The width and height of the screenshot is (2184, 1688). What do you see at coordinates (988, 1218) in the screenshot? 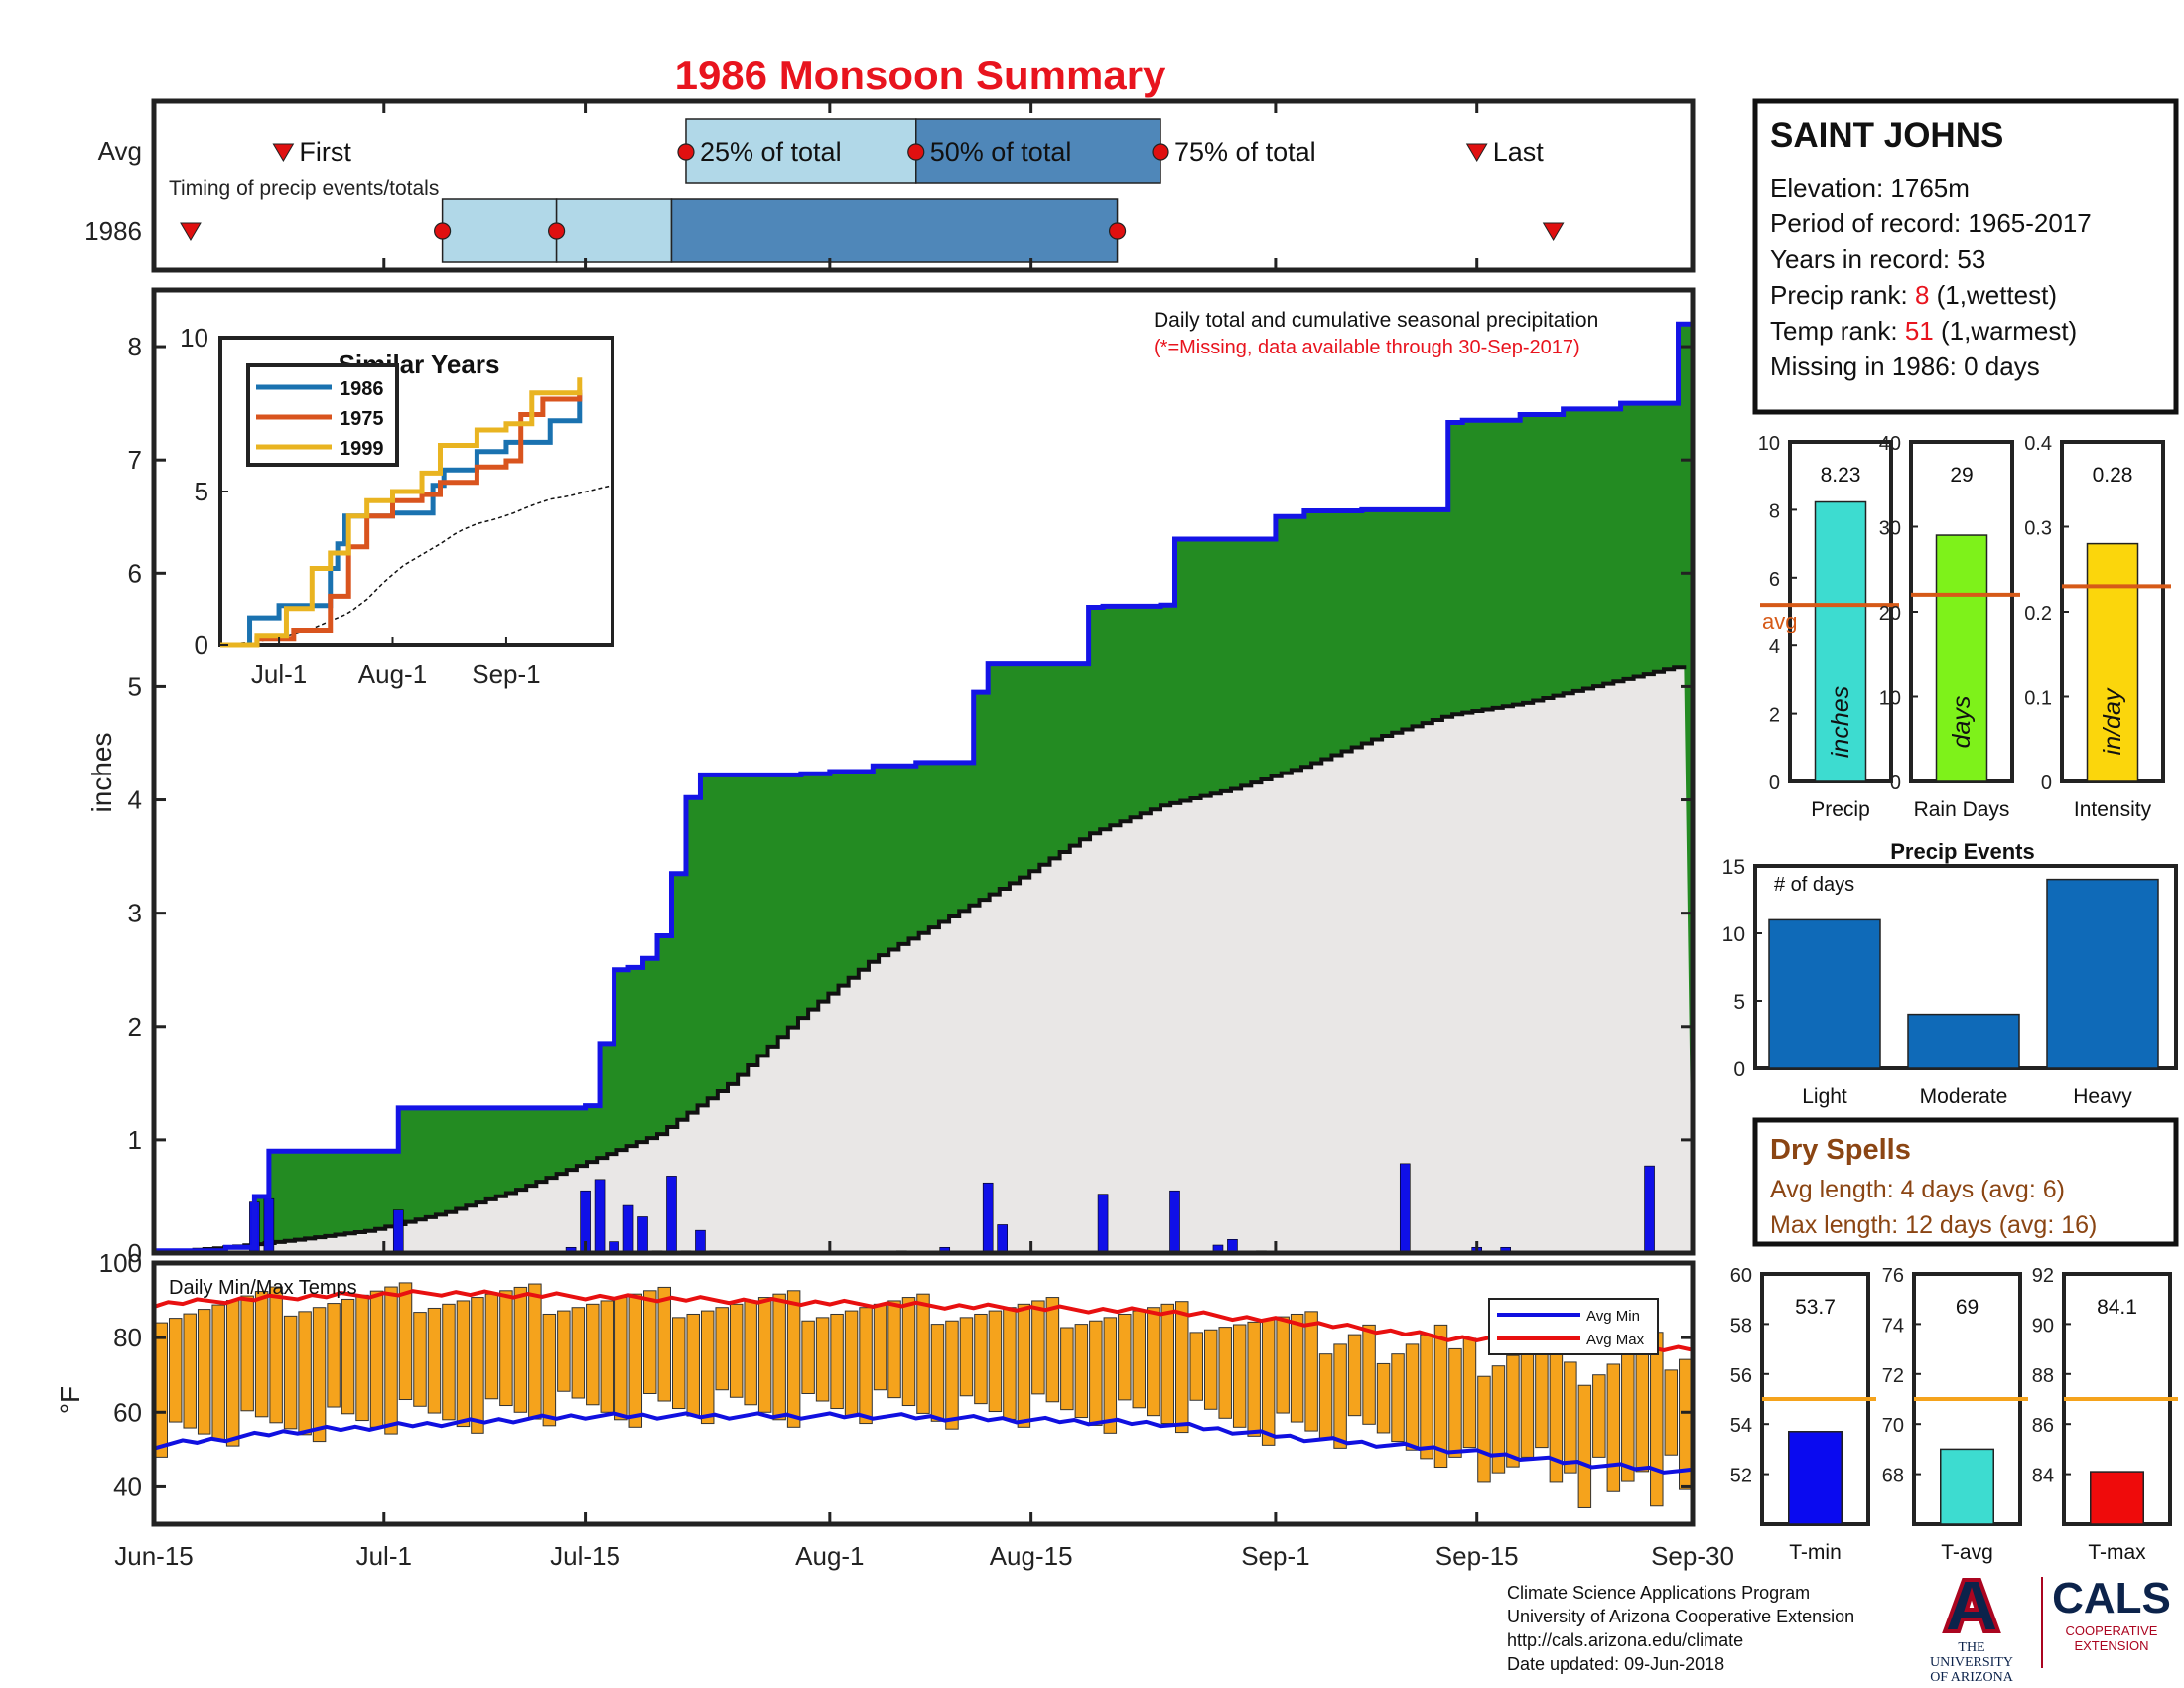
I see `daily-precip-bar` at bounding box center [988, 1218].